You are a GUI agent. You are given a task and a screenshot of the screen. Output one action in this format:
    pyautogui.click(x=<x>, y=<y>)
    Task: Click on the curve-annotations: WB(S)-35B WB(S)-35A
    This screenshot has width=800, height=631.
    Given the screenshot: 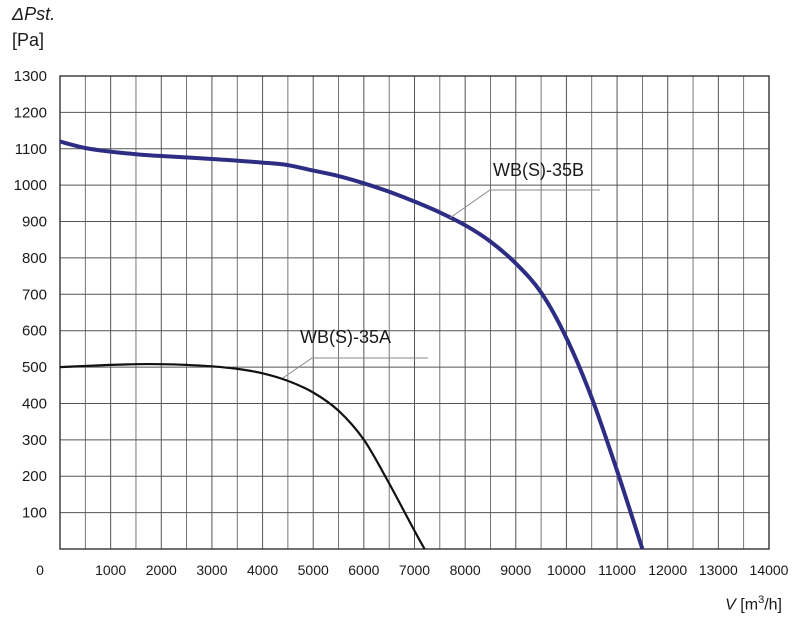 What is the action you would take?
    pyautogui.click(x=441, y=269)
    